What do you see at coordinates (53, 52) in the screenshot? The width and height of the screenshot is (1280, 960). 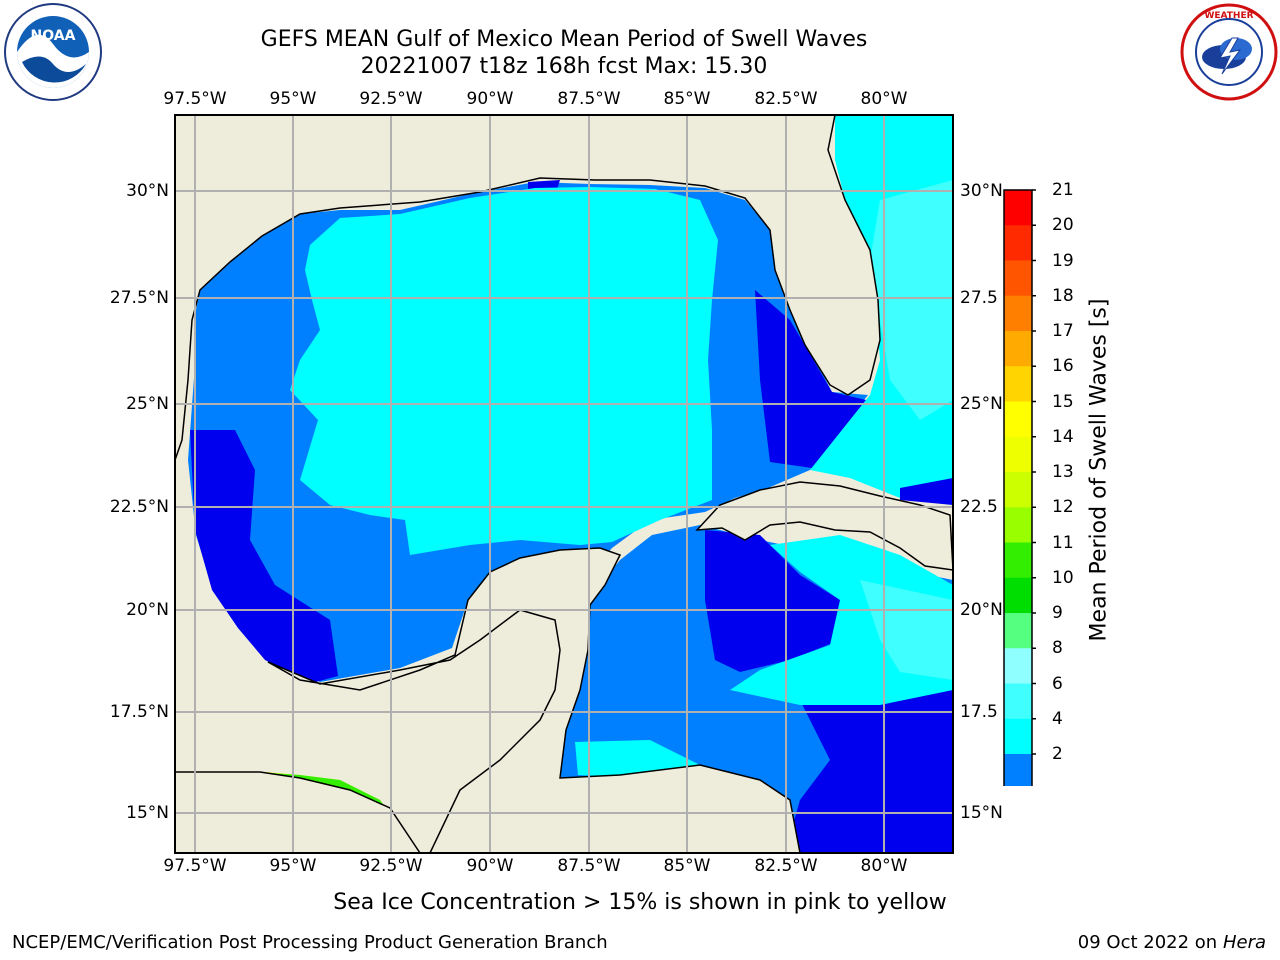 I see `noaa-logo: NOAA` at bounding box center [53, 52].